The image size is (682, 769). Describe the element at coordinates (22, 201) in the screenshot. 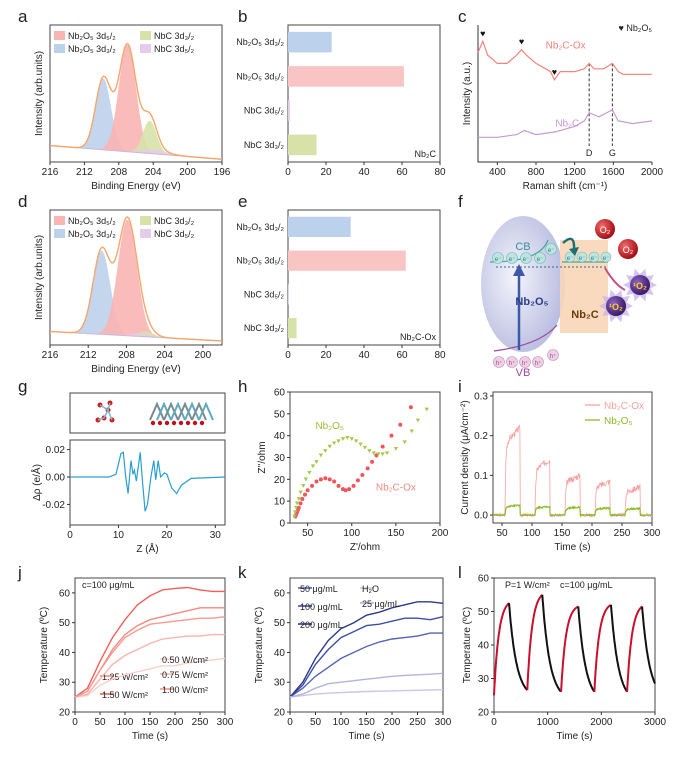

I see `panel-letter: d` at that location.